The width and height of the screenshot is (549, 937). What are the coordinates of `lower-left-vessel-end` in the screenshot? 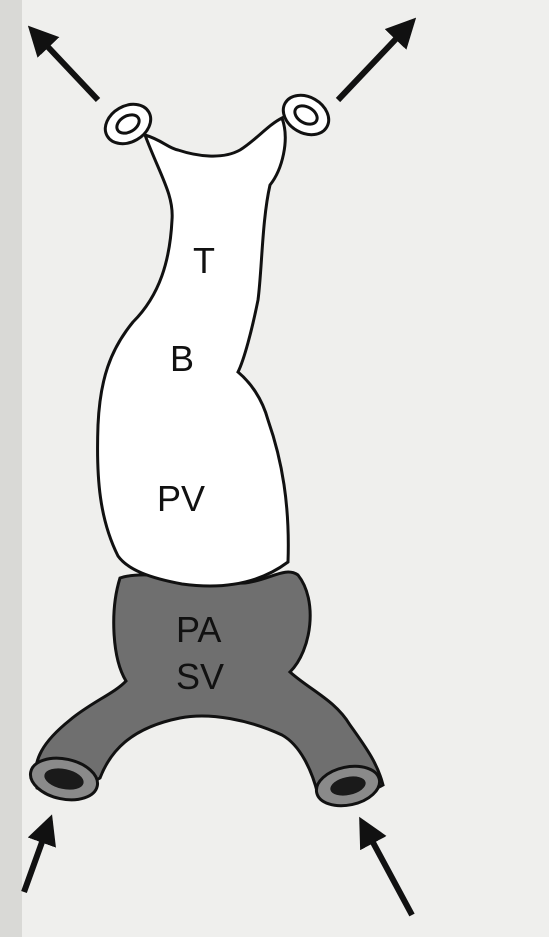 It's located at (64, 779).